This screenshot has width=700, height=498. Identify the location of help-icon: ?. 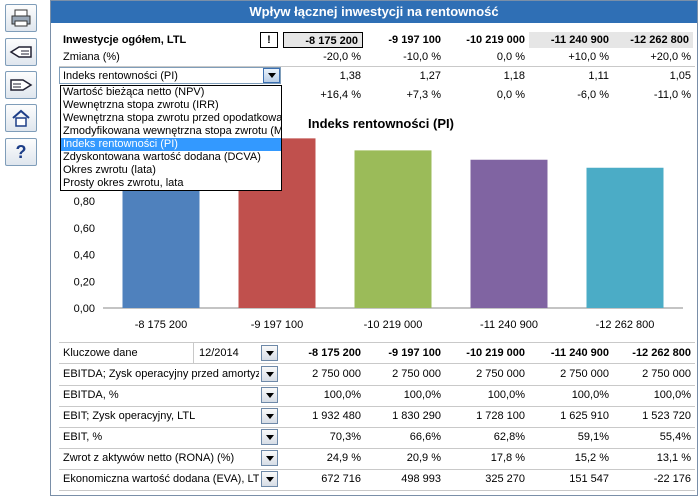
(21, 151).